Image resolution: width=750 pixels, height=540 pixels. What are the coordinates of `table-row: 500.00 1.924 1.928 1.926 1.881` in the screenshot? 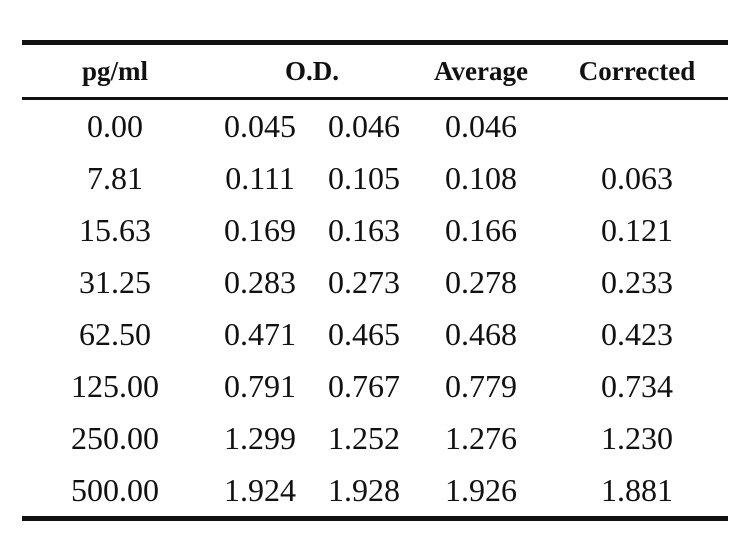 It's located at (375, 490).